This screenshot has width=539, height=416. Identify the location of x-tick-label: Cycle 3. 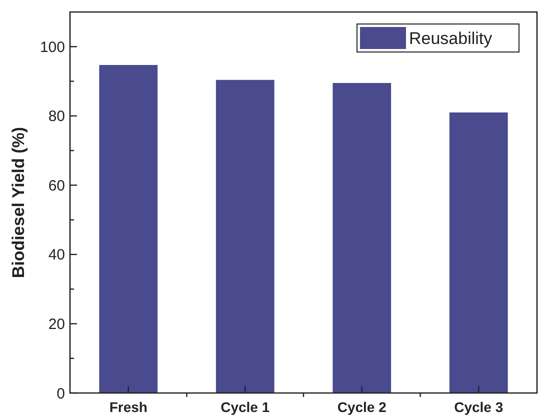
(479, 407).